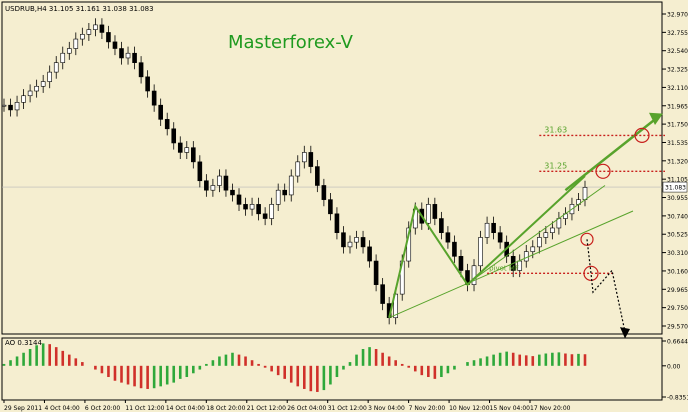 This screenshot has height=412, width=688. Describe the element at coordinates (102, 408) in the screenshot. I see `time-tick-label: 6 Oct 20:00` at that location.